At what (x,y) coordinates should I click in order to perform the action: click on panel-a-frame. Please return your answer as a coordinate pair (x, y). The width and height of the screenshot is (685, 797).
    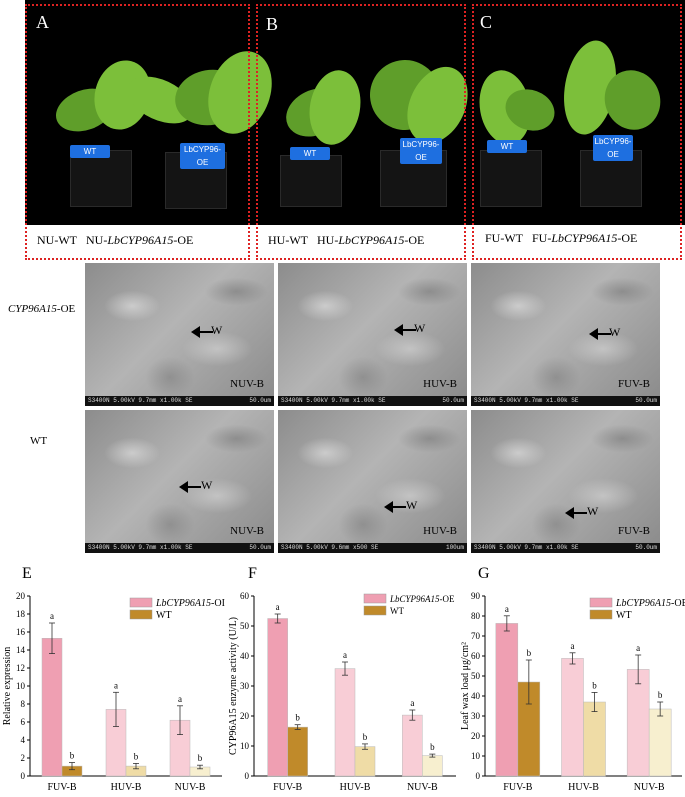
    Looking at the image, I should click on (137, 132).